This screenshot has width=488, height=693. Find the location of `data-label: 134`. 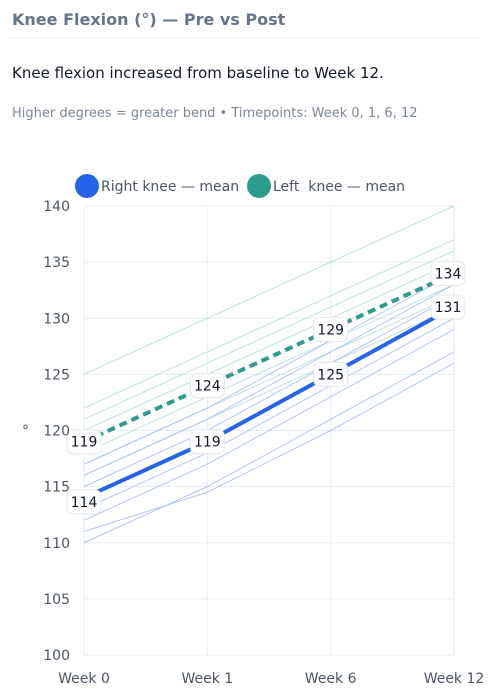

data-label: 134 is located at coordinates (448, 273).